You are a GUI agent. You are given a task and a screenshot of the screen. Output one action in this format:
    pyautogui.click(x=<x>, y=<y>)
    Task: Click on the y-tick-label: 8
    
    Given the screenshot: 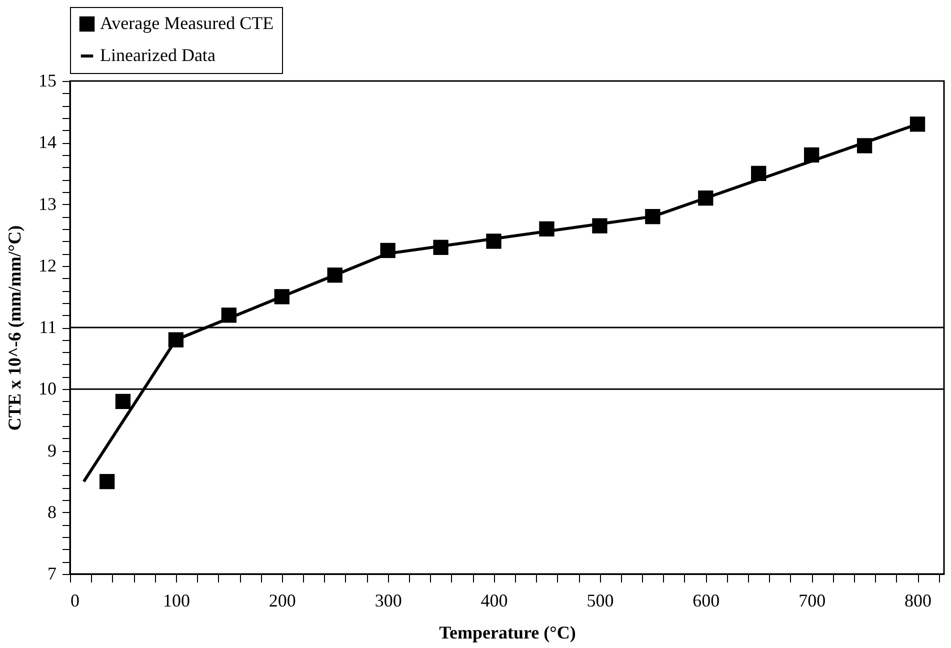 What is the action you would take?
    pyautogui.click(x=52, y=512)
    